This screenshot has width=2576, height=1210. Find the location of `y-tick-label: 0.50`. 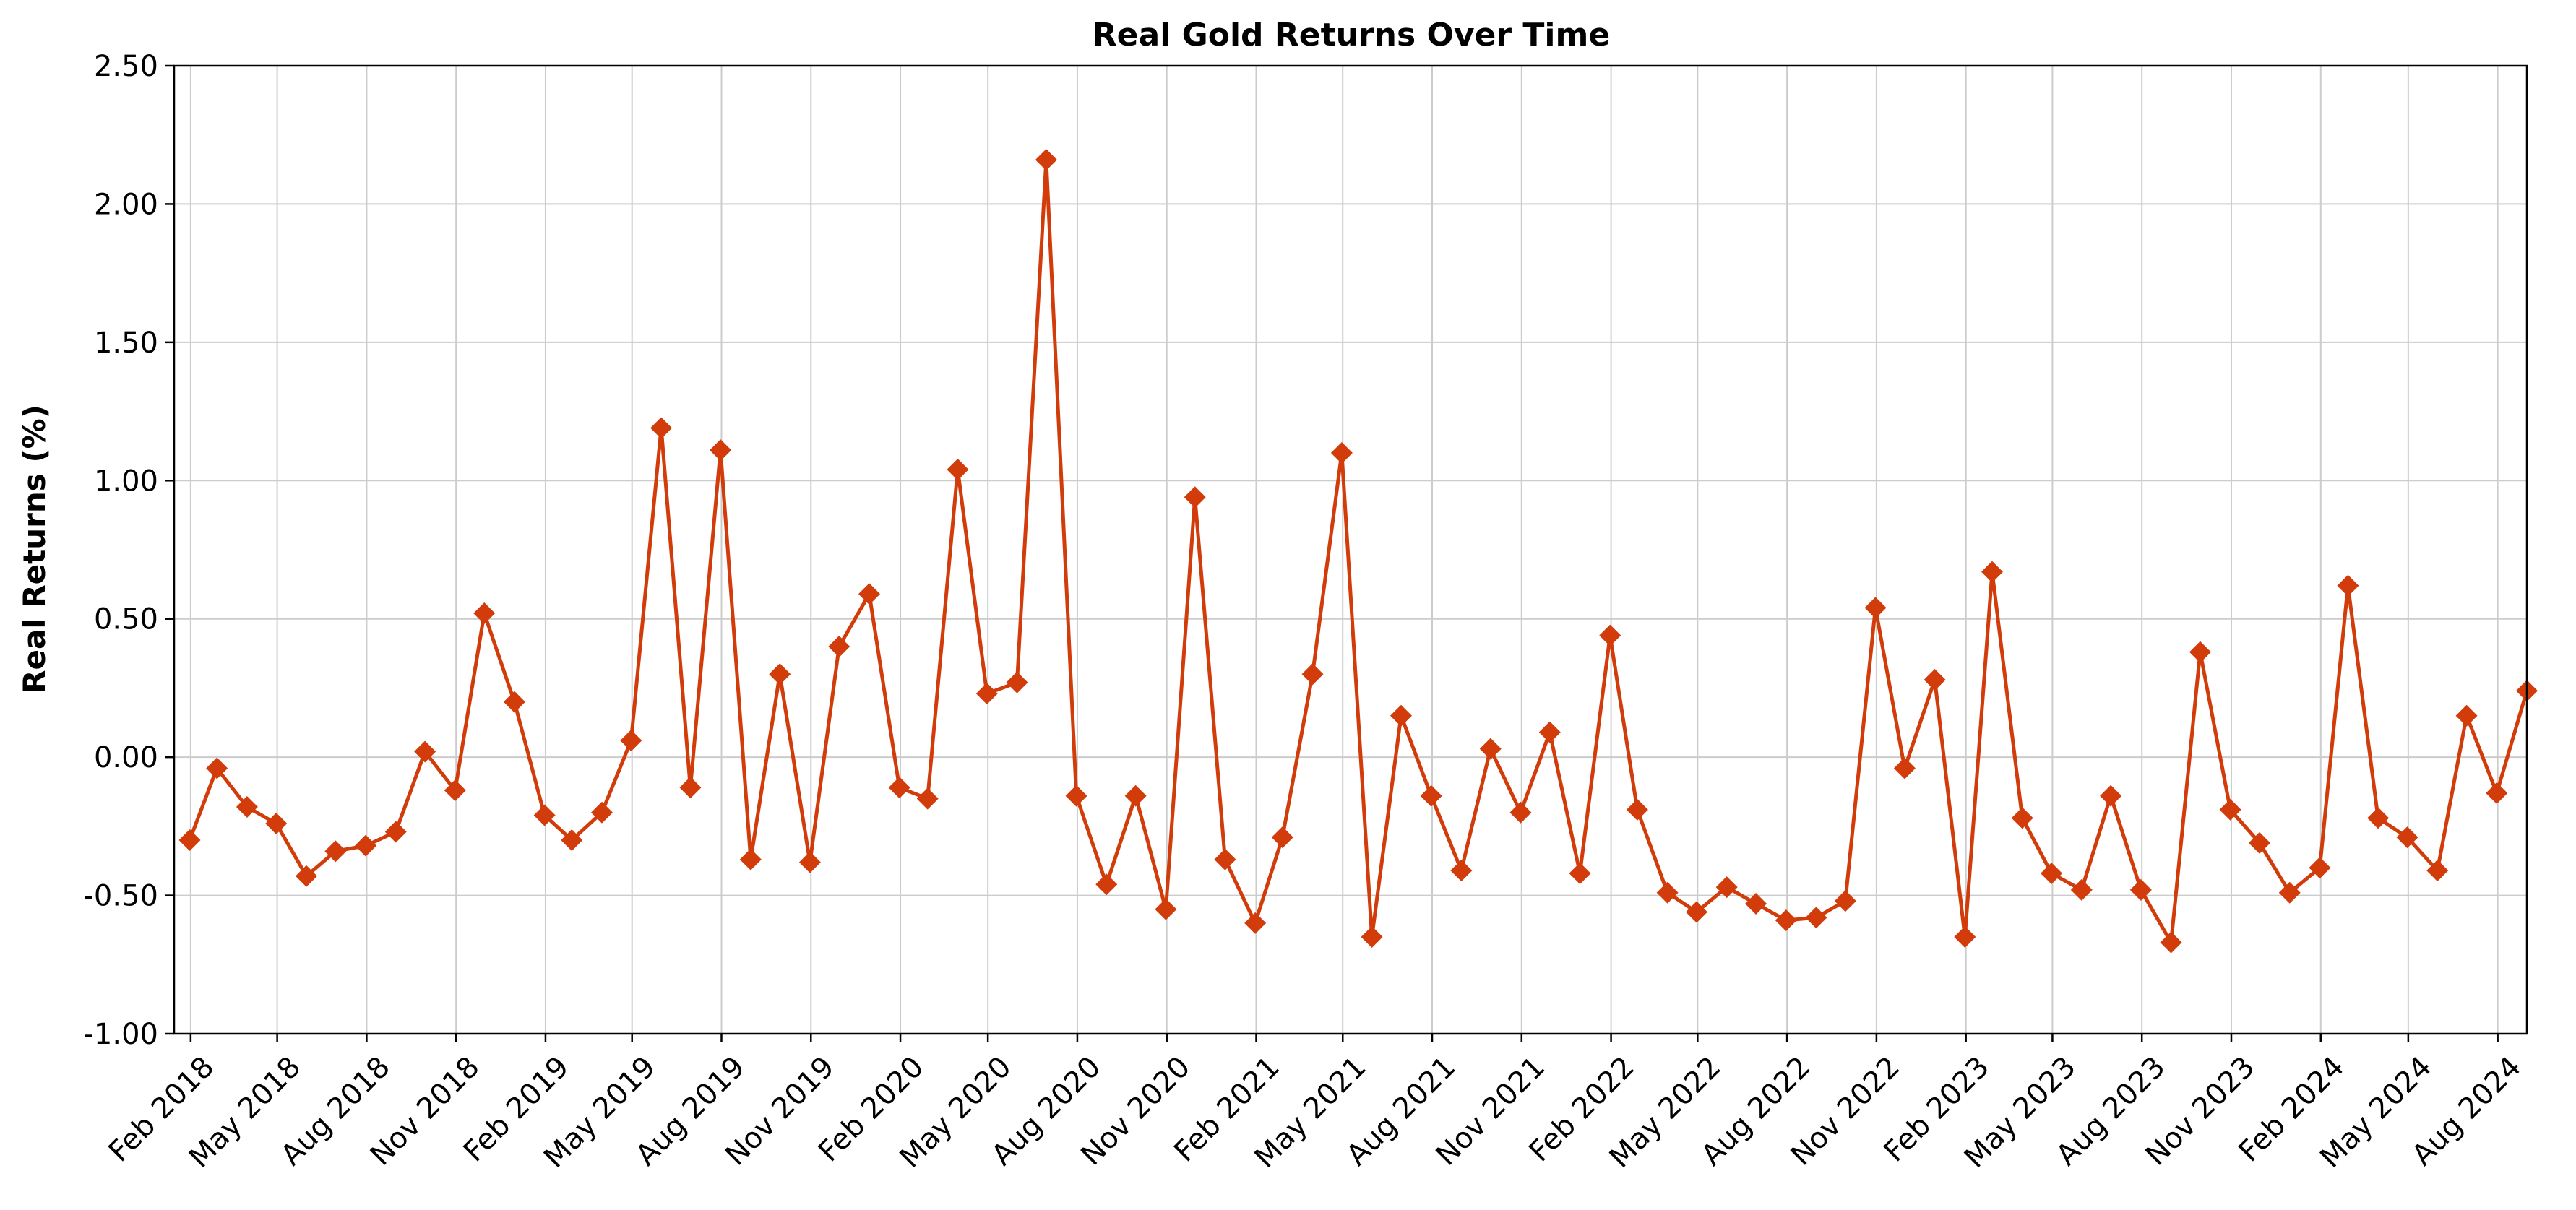

y-tick-label: 0.50 is located at coordinates (126, 619).